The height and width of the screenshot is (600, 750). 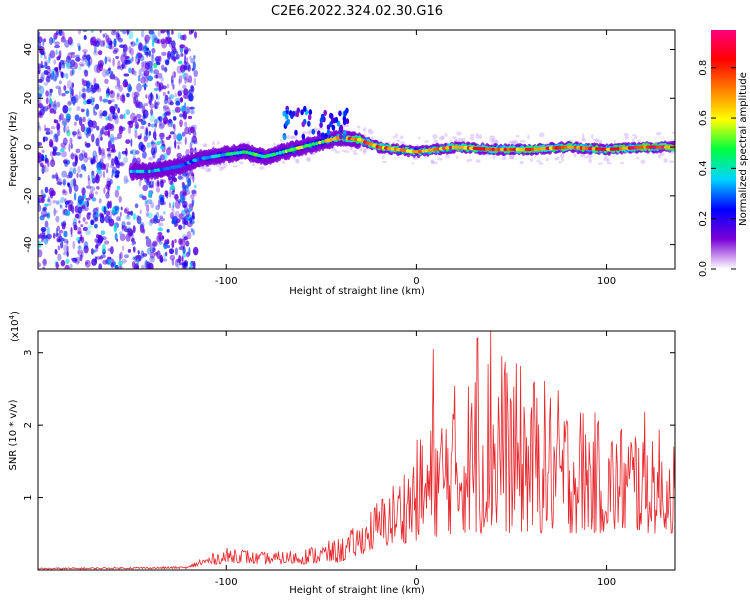 What do you see at coordinates (703, 219) in the screenshot?
I see `colorbar-tick-label: 0.2` at bounding box center [703, 219].